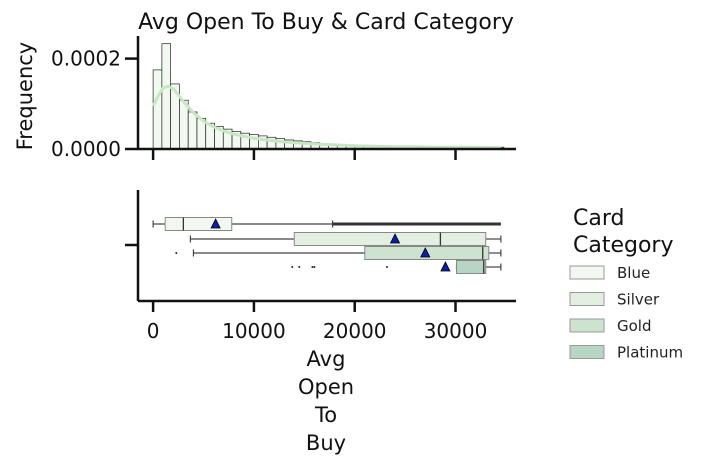 This screenshot has width=706, height=465. What do you see at coordinates (326, 443) in the screenshot?
I see `x-label-word: Buy` at bounding box center [326, 443].